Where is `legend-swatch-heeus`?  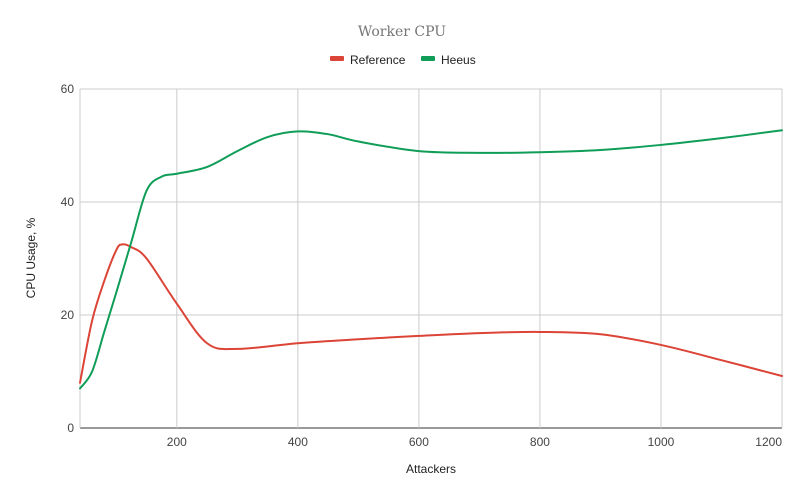 legend-swatch-heeus is located at coordinates (428, 58).